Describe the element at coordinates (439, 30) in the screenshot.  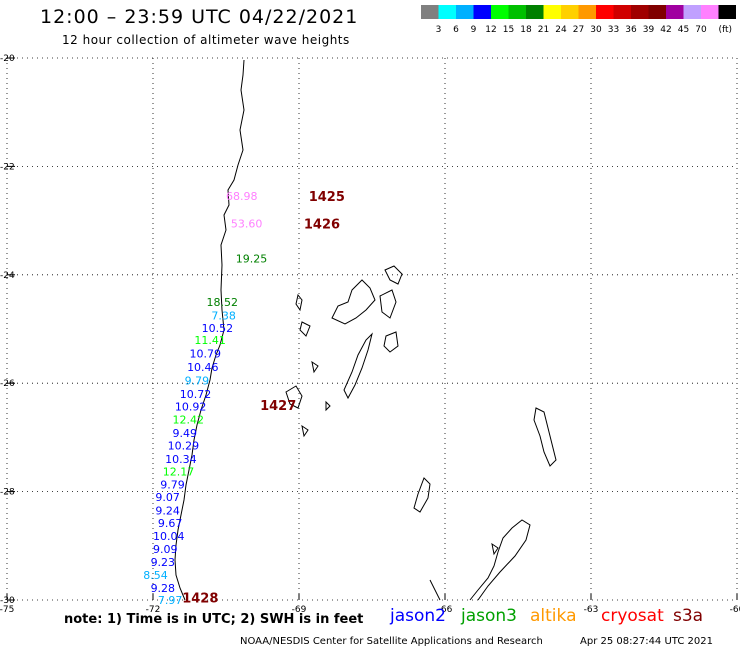
I see `legend-label: 3` at that location.